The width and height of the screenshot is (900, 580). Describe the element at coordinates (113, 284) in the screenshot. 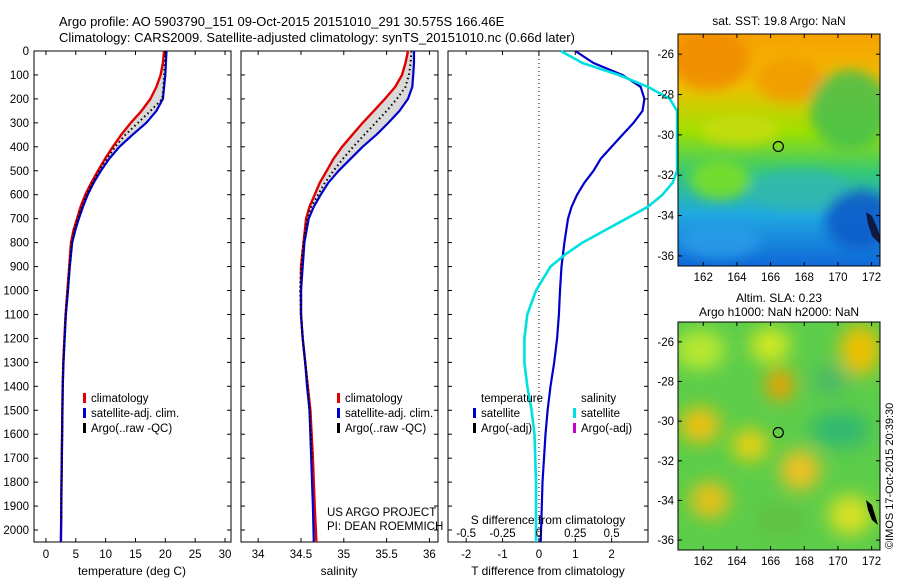

I see `series-line-argo-raw-qc` at that location.